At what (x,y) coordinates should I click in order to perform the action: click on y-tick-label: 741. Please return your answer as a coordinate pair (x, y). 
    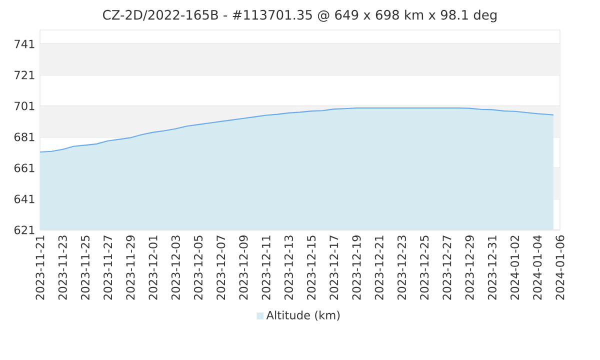
    Looking at the image, I should click on (24, 44).